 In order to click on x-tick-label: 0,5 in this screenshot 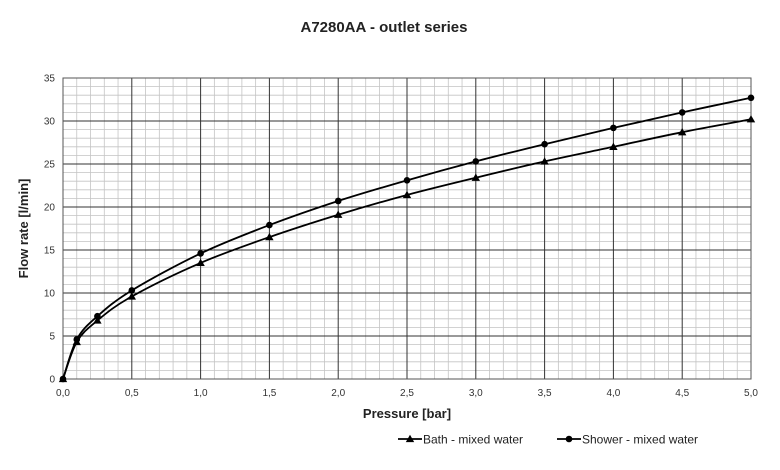, I will do `click(132, 393)`.